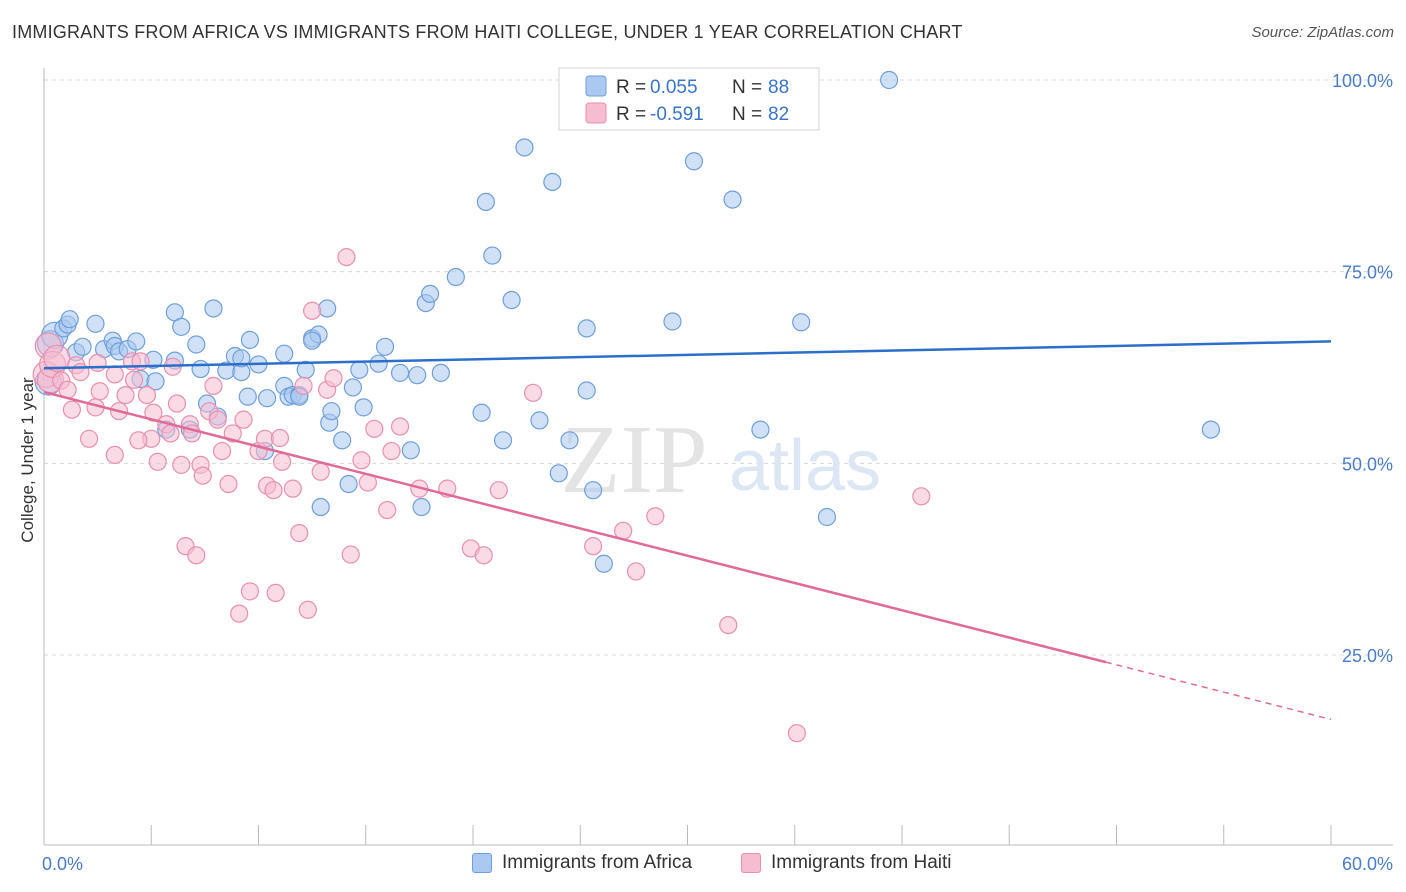 This screenshot has width=1406, height=892. Describe the element at coordinates (597, 862) in the screenshot. I see `legend-bottom-africa-label: Immigrants from Africa` at that location.